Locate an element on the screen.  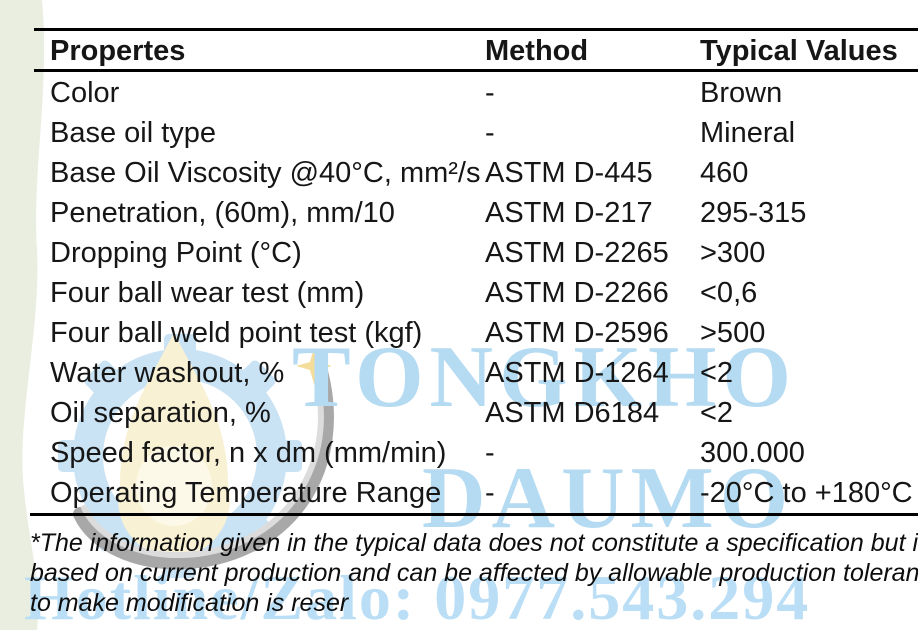
table-bottom-rule is located at coordinates (474, 514).